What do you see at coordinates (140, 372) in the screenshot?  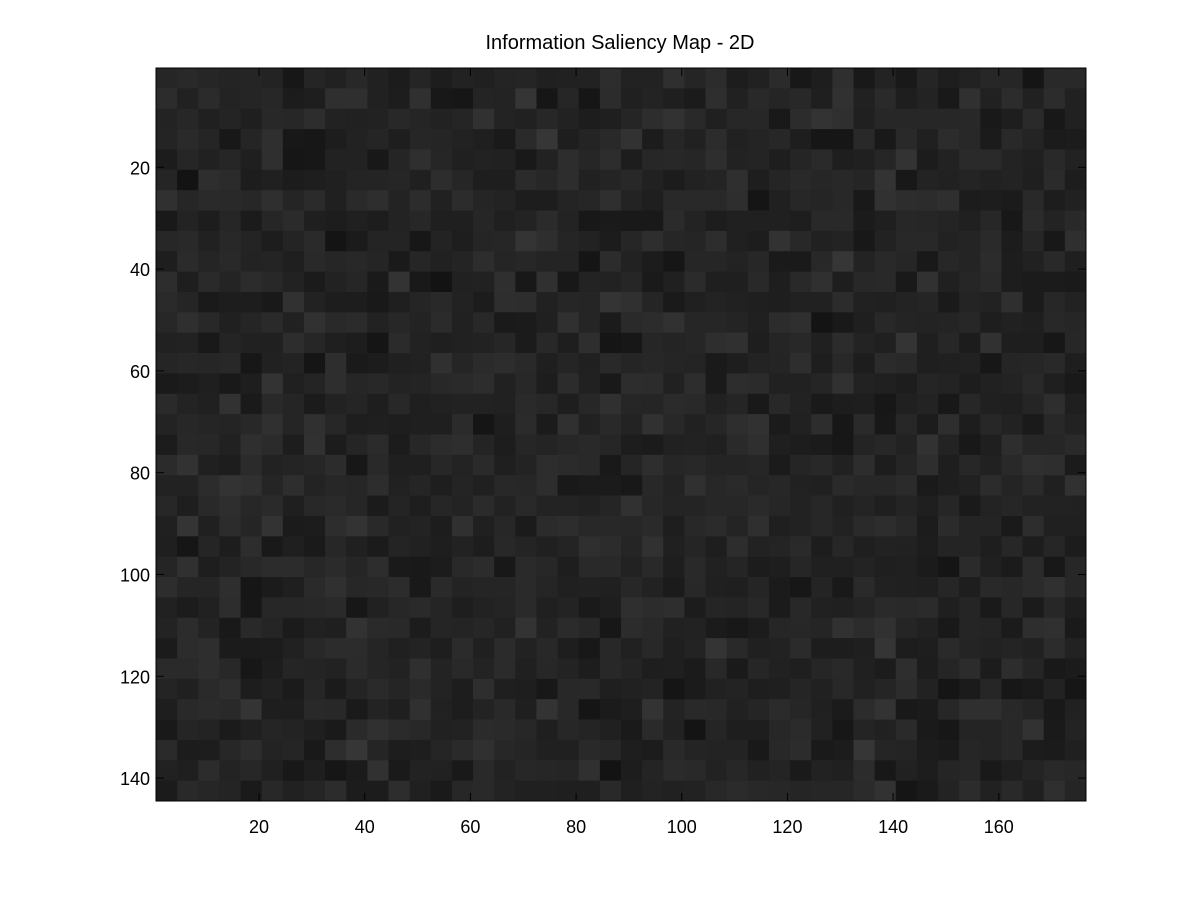 I see `y-tick-label: 60` at bounding box center [140, 372].